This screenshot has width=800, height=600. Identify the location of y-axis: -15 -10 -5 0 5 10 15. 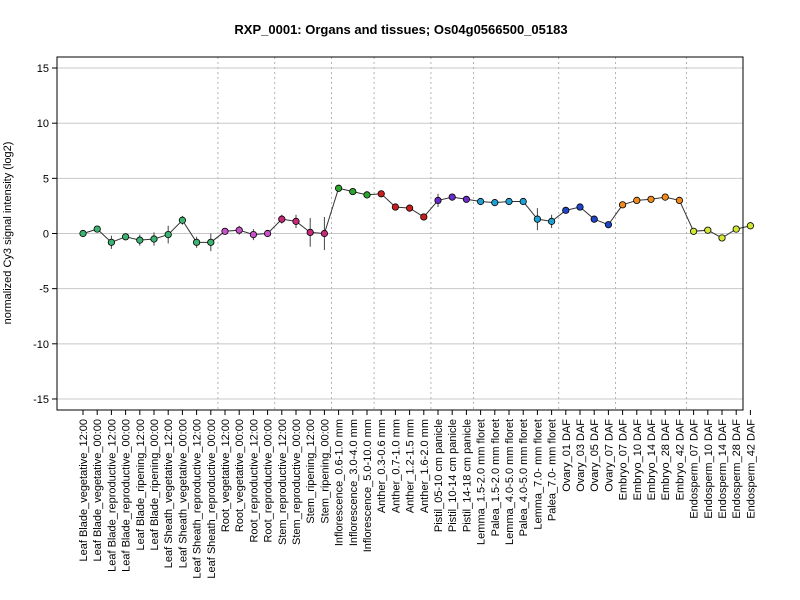
(45, 234).